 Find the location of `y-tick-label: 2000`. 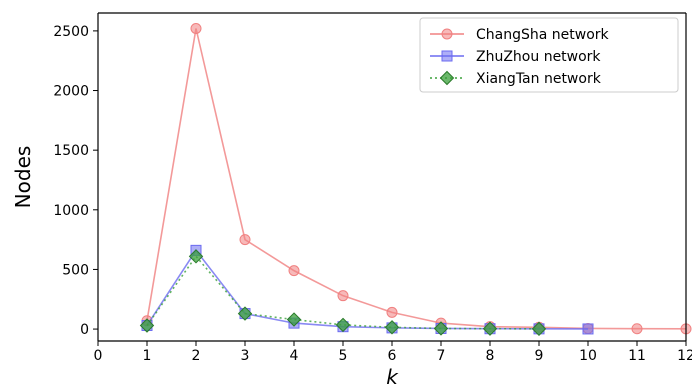

y-tick-label: 2000 is located at coordinates (71, 92).